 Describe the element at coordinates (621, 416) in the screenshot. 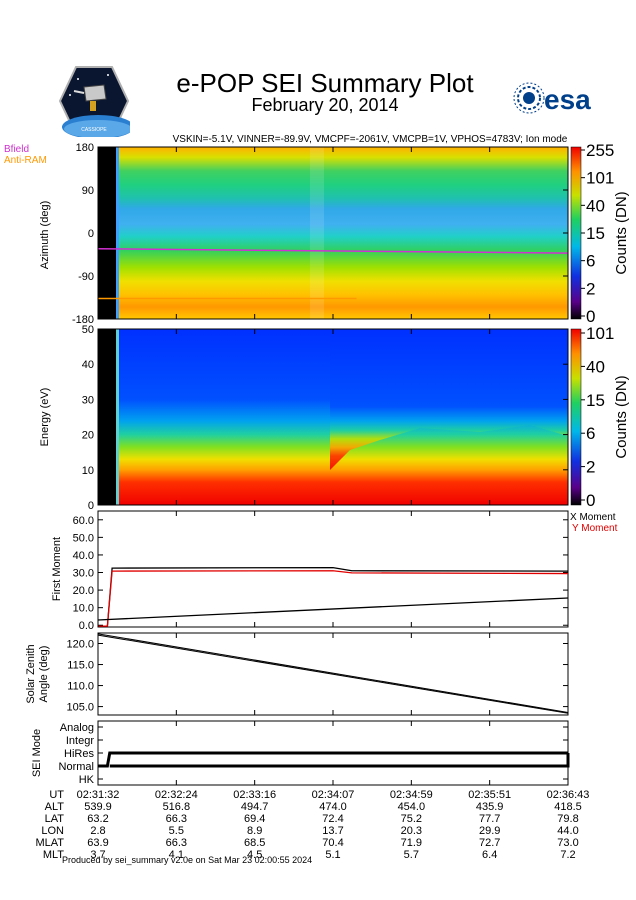

I see `energy-colorbar-label: Counts (DN)` at that location.